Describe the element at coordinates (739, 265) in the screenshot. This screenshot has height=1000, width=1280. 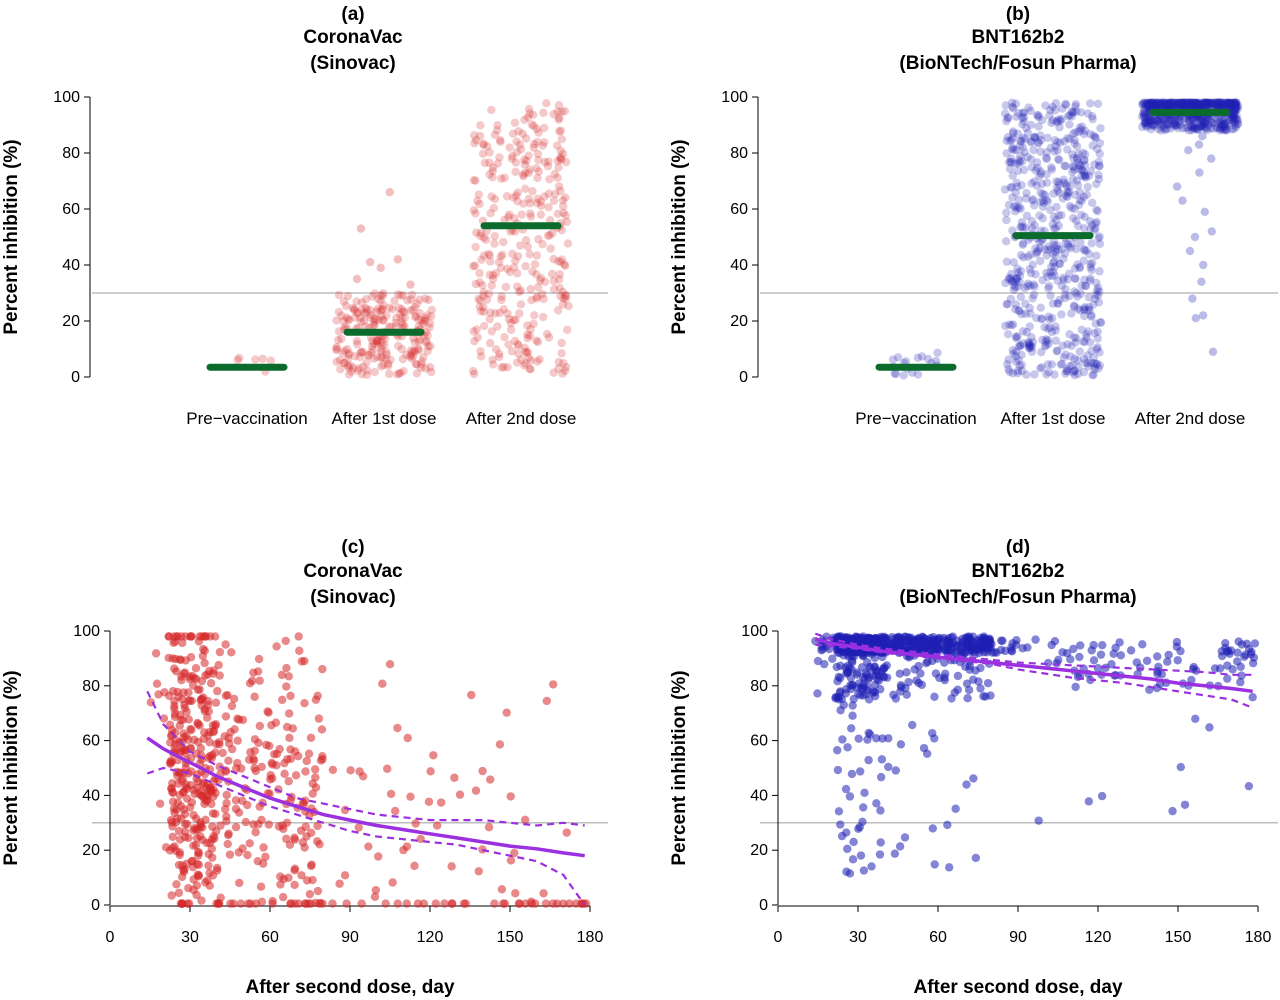
I see `y-tick-label: 40` at that location.